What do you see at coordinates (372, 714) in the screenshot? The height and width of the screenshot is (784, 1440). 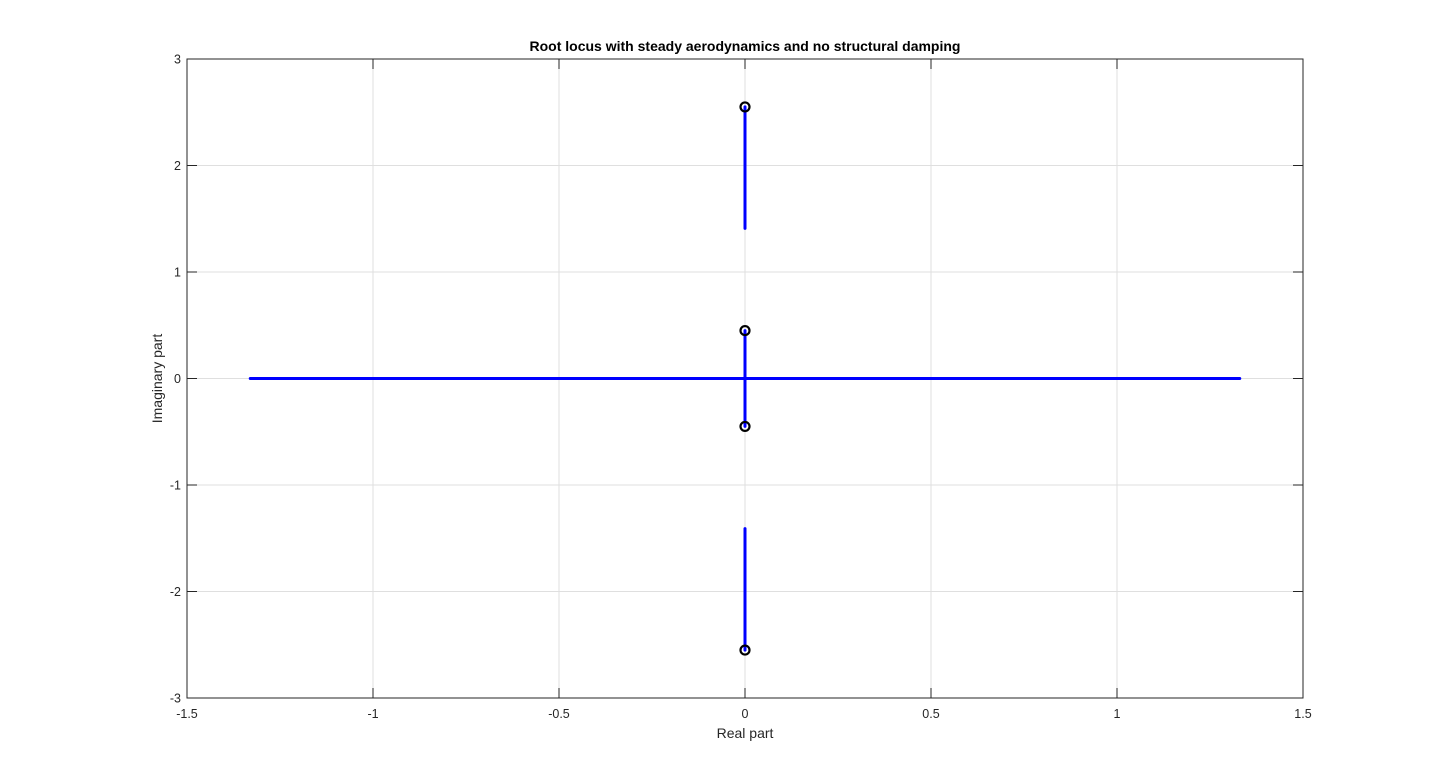 I see `x-tick-label: -1` at bounding box center [372, 714].